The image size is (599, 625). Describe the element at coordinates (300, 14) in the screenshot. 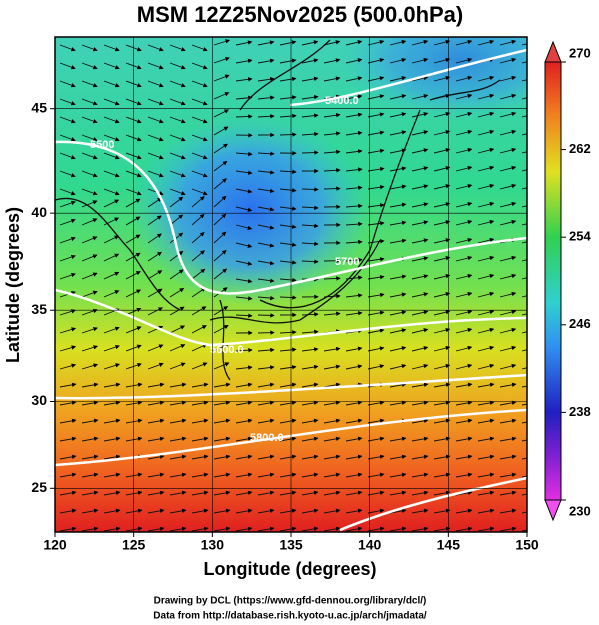

I see `title: MSM 12Z25Nov2025 (500.0hPa)` at that location.